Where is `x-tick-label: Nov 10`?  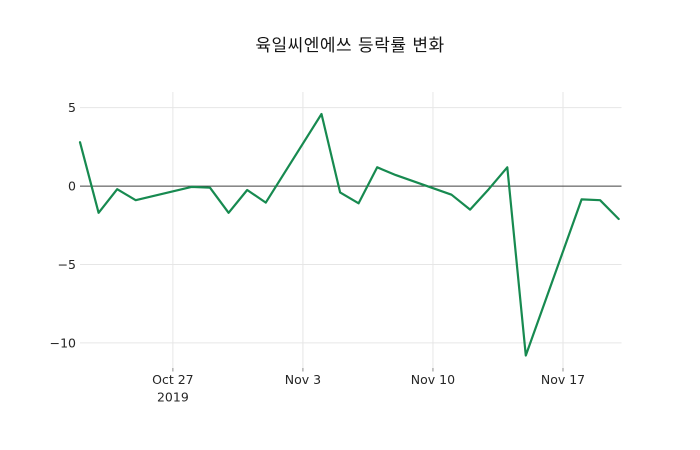
x-tick-label: Nov 10 is located at coordinates (433, 379).